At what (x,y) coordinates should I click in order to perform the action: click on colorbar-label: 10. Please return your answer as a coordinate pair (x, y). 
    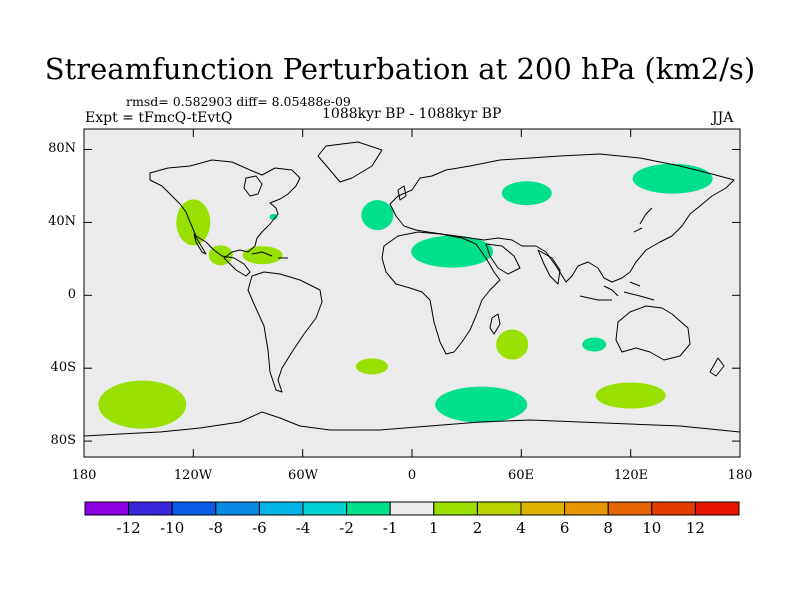
    Looking at the image, I should click on (652, 528).